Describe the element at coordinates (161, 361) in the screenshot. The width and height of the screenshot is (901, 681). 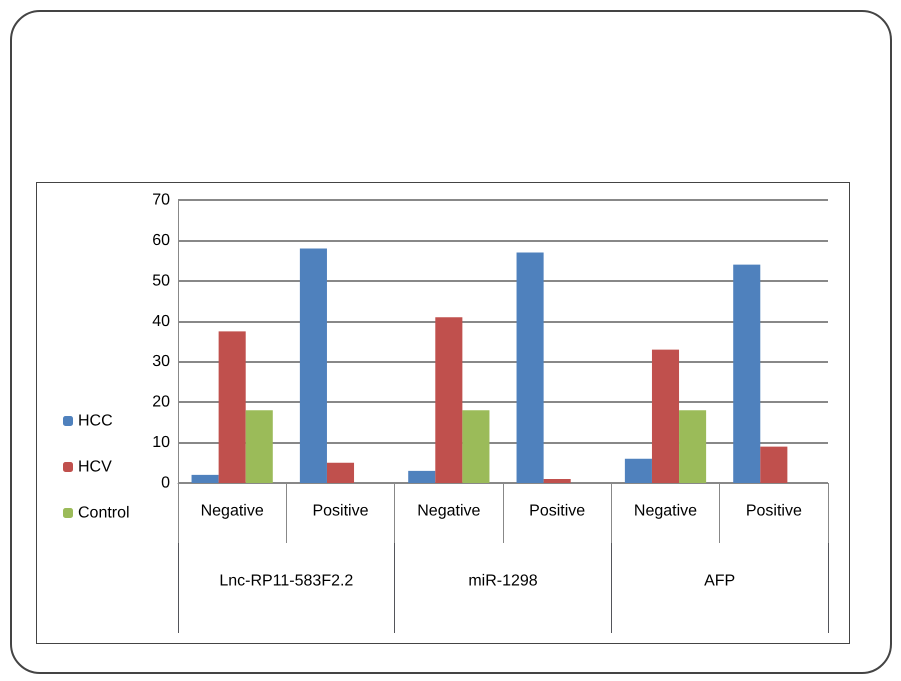
I see `y-tick-label: 30` at that location.